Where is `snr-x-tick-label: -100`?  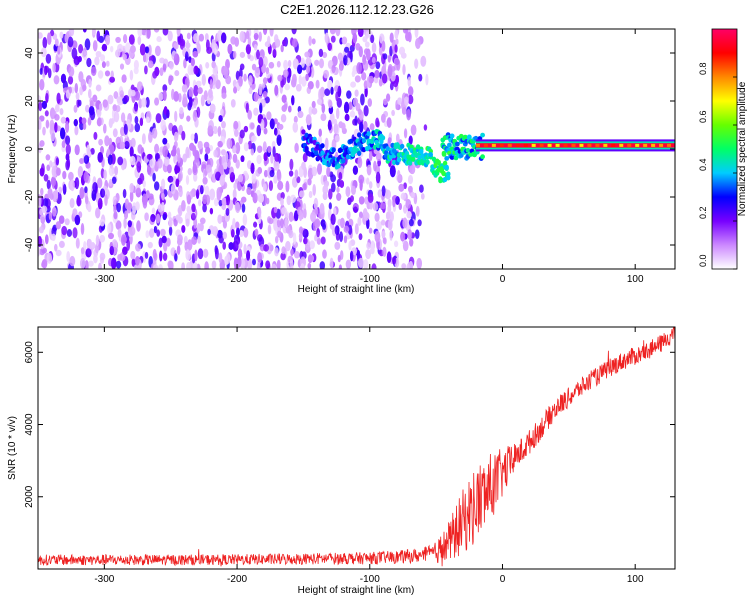
snr-x-tick-label: -100 is located at coordinates (370, 579).